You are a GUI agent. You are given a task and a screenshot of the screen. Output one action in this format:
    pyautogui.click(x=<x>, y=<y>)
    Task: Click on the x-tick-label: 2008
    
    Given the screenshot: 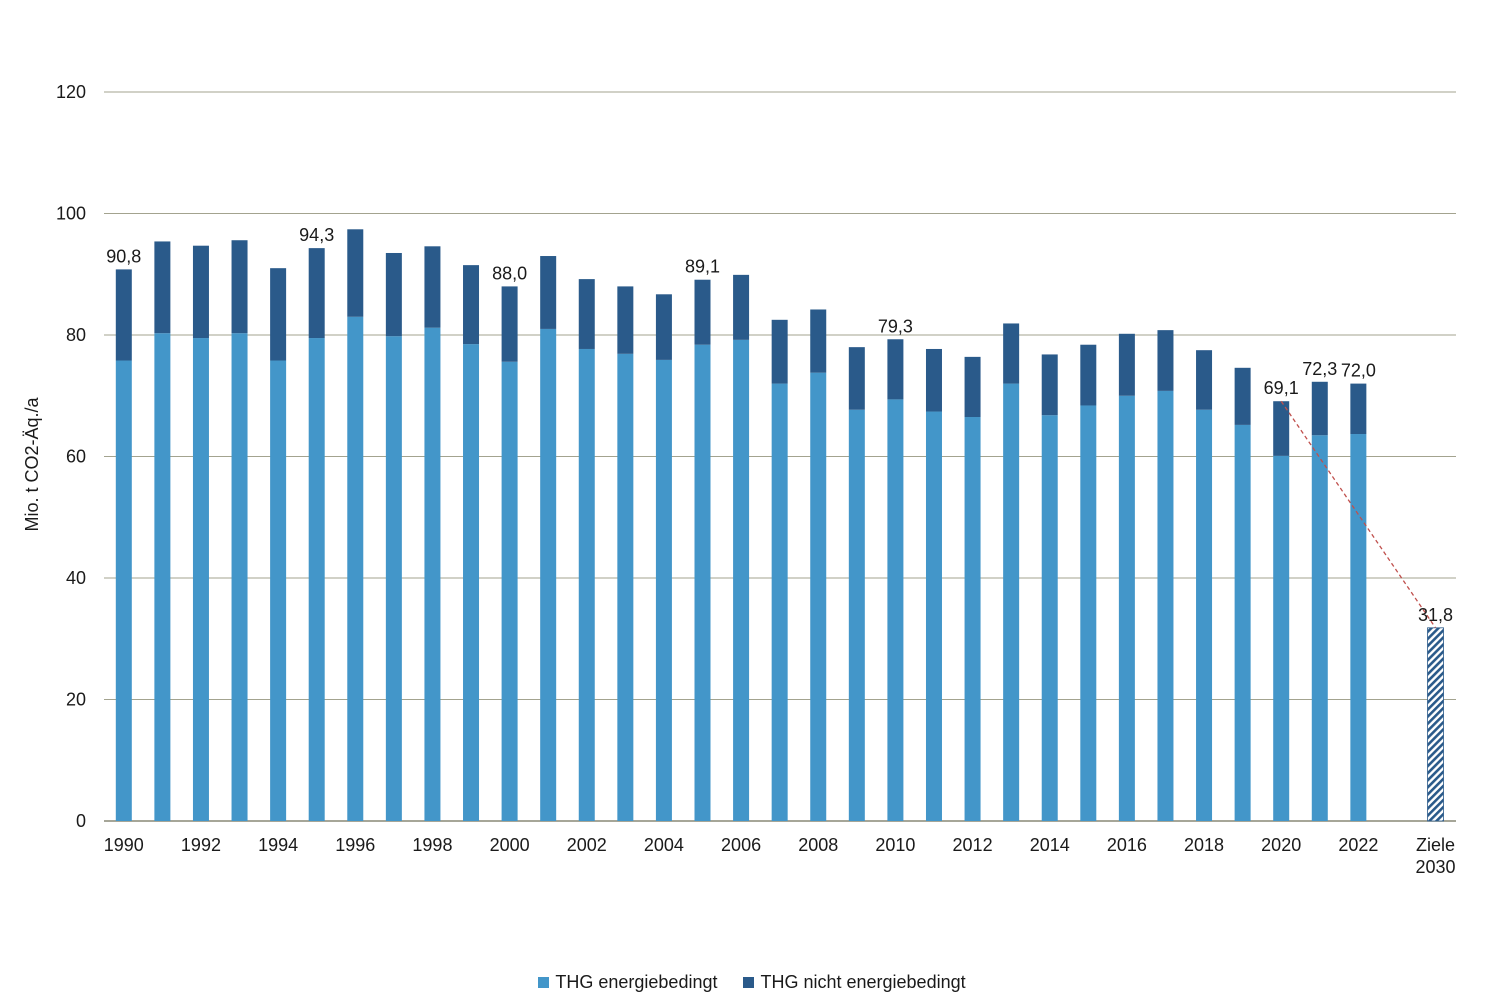 What is the action you would take?
    pyautogui.click(x=818, y=845)
    